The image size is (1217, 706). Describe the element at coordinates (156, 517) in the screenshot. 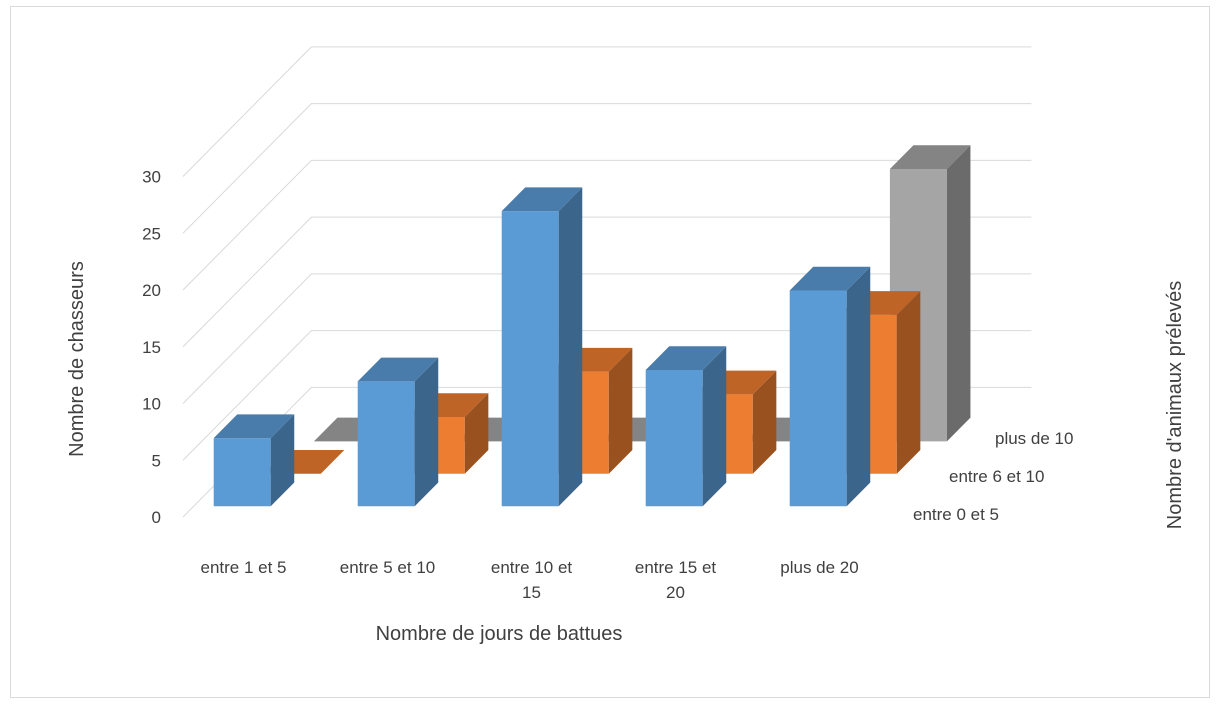

I see `y-tick-label: 0` at that location.